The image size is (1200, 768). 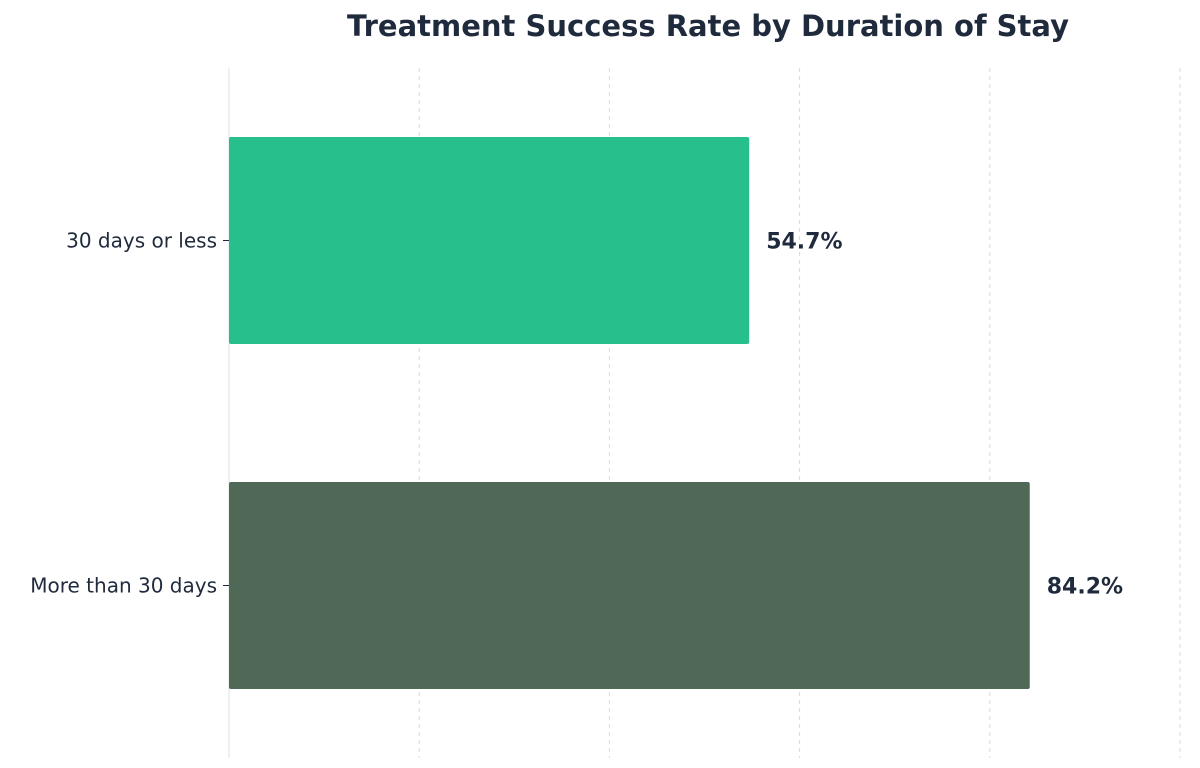 I want to click on y-tick-label: 30 days or less, so click(x=141, y=241).